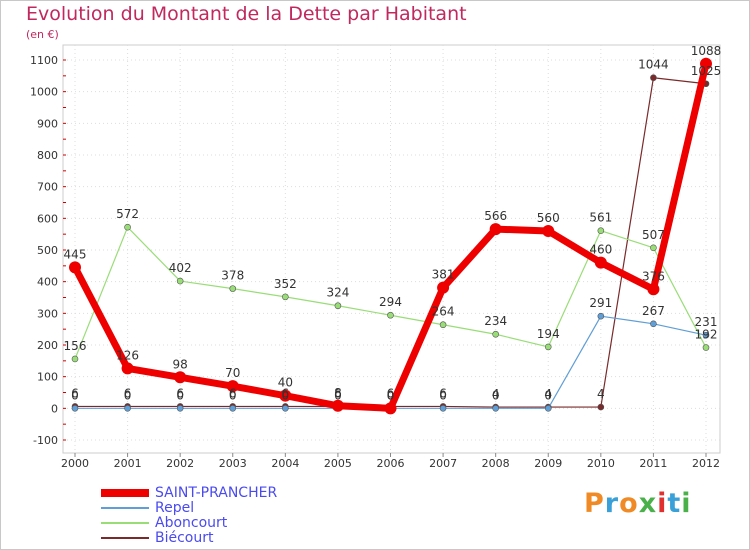 This screenshot has height=550, width=750. I want to click on y-tick-label: 100, so click(47, 377).